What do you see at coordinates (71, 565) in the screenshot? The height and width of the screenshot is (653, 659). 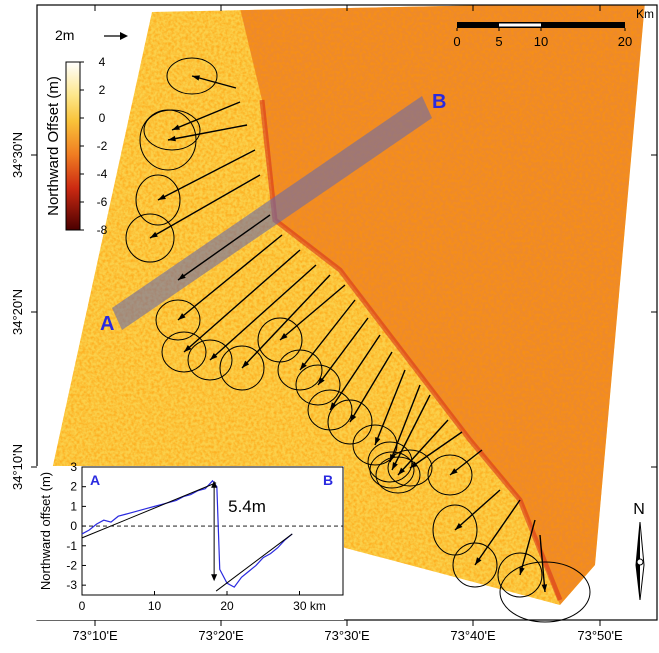 I see `y-tick-label: -2` at bounding box center [71, 565].